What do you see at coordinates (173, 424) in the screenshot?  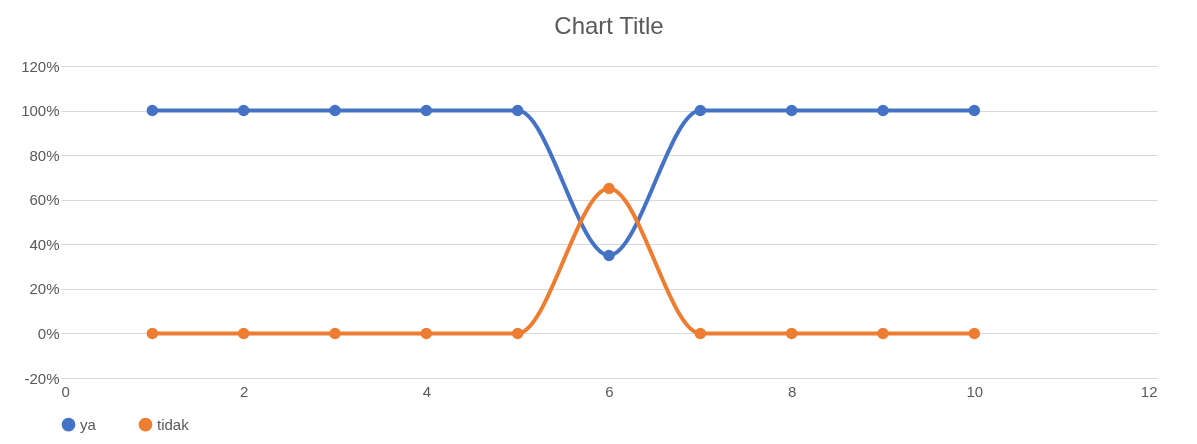 I see `legend-label: tidak` at bounding box center [173, 424].